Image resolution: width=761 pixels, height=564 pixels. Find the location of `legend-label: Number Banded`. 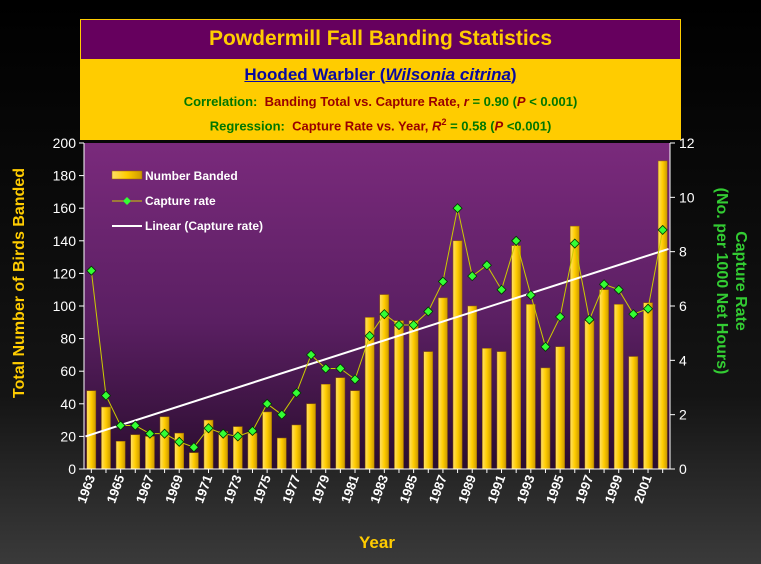

legend-label: Number Banded is located at coordinates (191, 176).